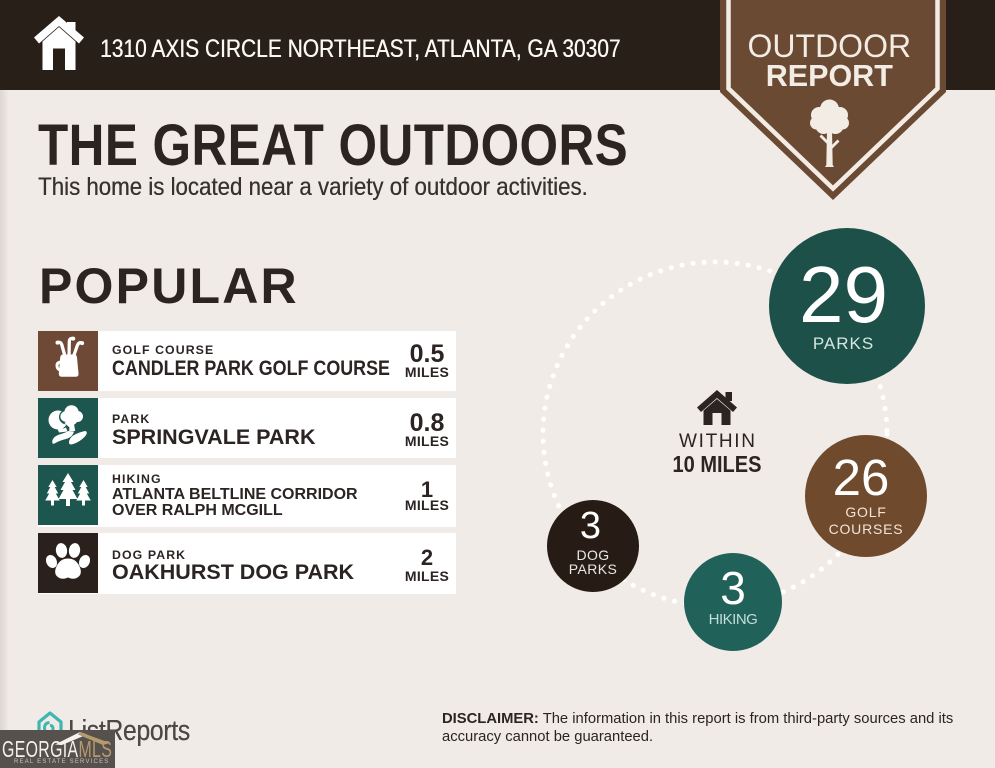 The width and height of the screenshot is (995, 768). What do you see at coordinates (830, 46) in the screenshot?
I see `svg-text: OUTDOOR` at bounding box center [830, 46].